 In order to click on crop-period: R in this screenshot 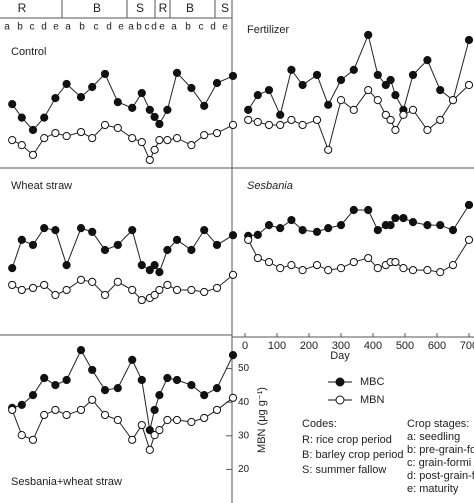, I will do `click(22, 8)`.